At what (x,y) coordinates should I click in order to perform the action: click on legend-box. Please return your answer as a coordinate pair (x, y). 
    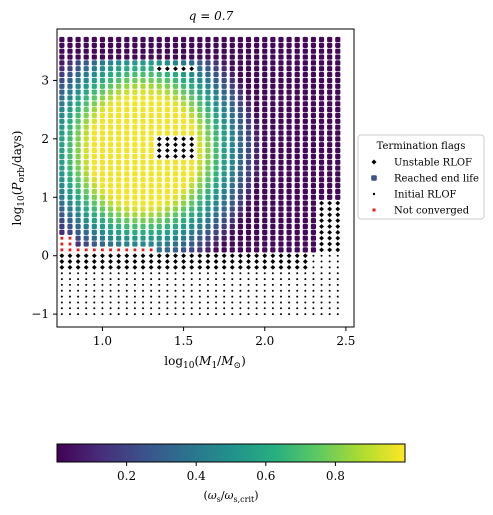
    Looking at the image, I should click on (421, 177).